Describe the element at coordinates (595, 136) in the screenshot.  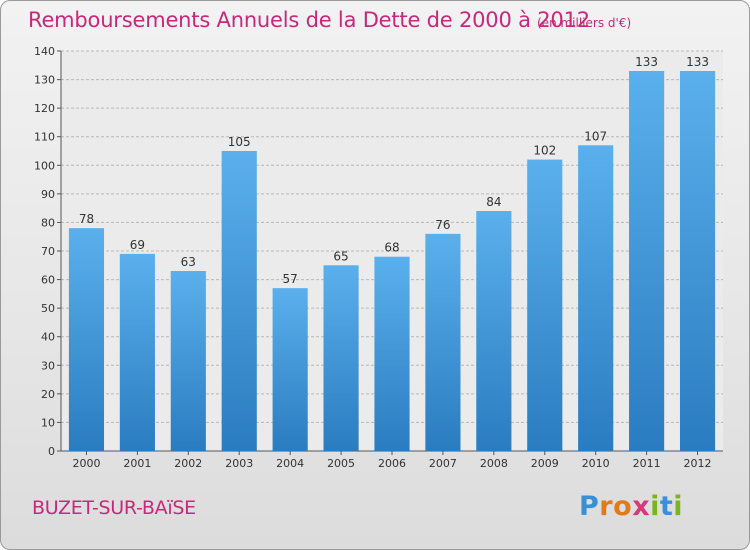
I see `data-label: 107` at that location.